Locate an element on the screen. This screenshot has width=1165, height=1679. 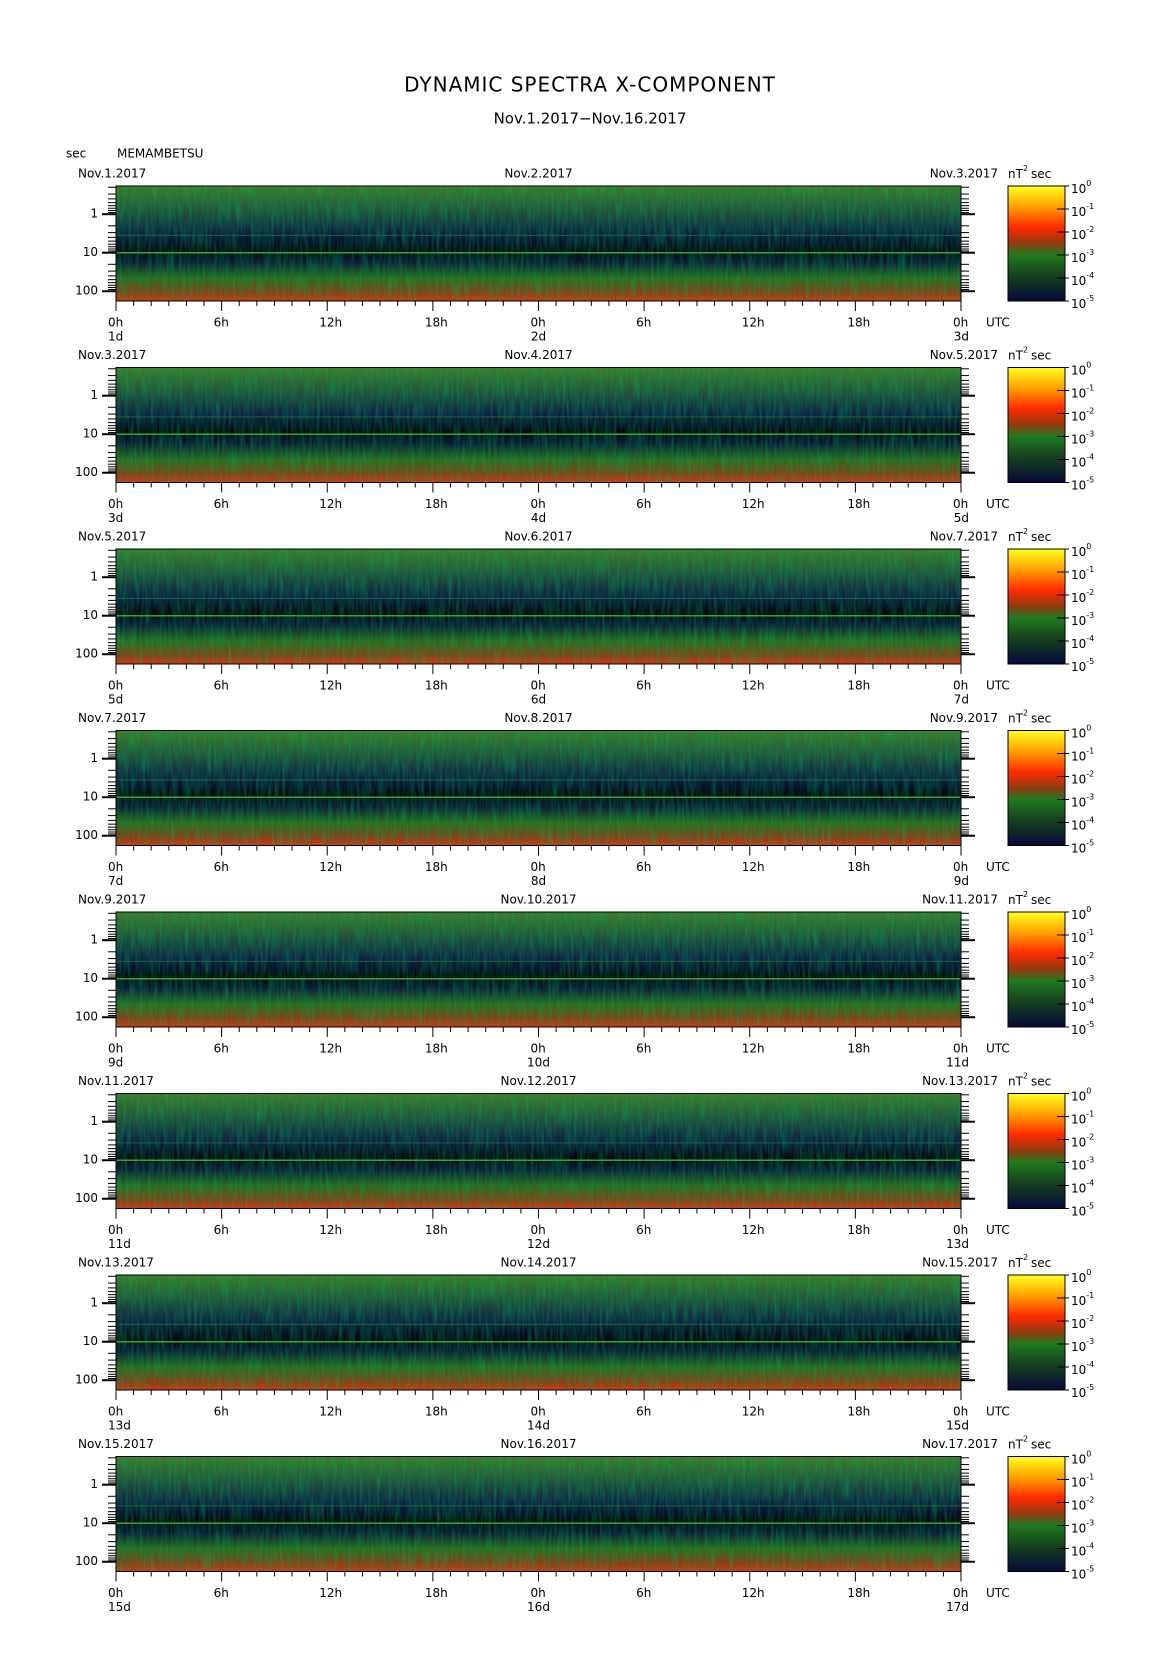
day-left: 3d is located at coordinates (115, 518).